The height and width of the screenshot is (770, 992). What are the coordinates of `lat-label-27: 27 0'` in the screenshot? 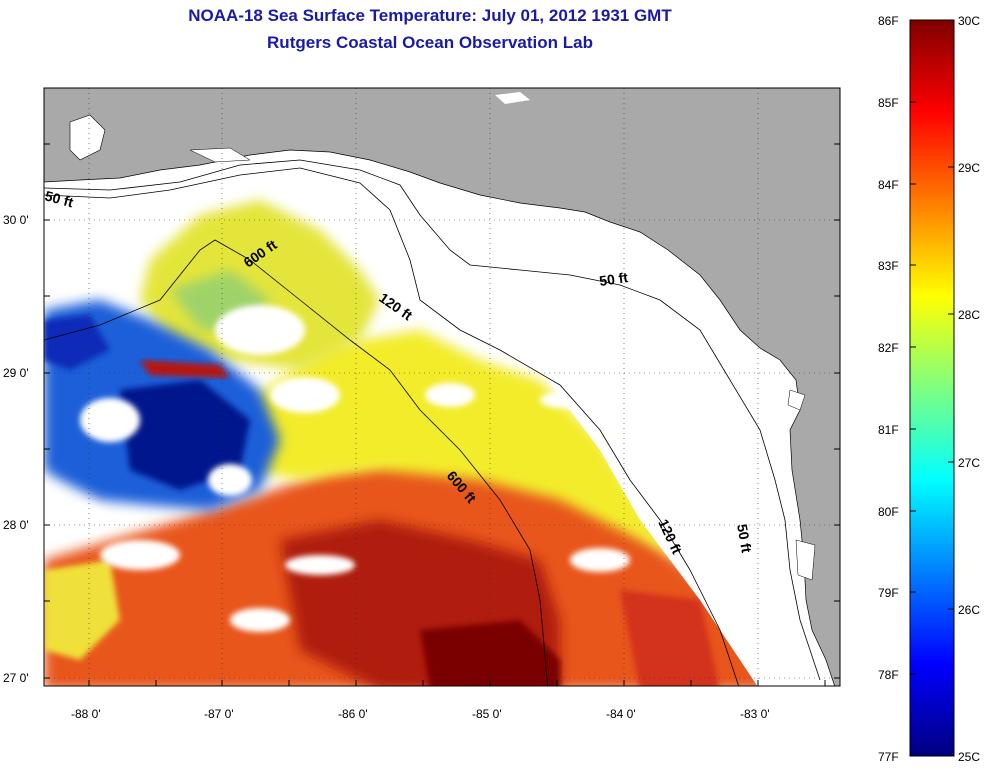 It's located at (16, 678).